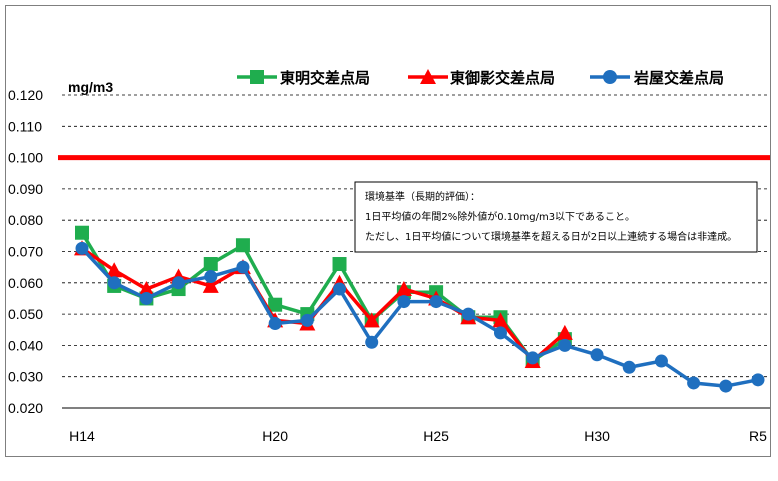 This screenshot has width=778, height=481. Describe the element at coordinates (25, 220) in the screenshot. I see `y-tick-label: 0.080` at that location.